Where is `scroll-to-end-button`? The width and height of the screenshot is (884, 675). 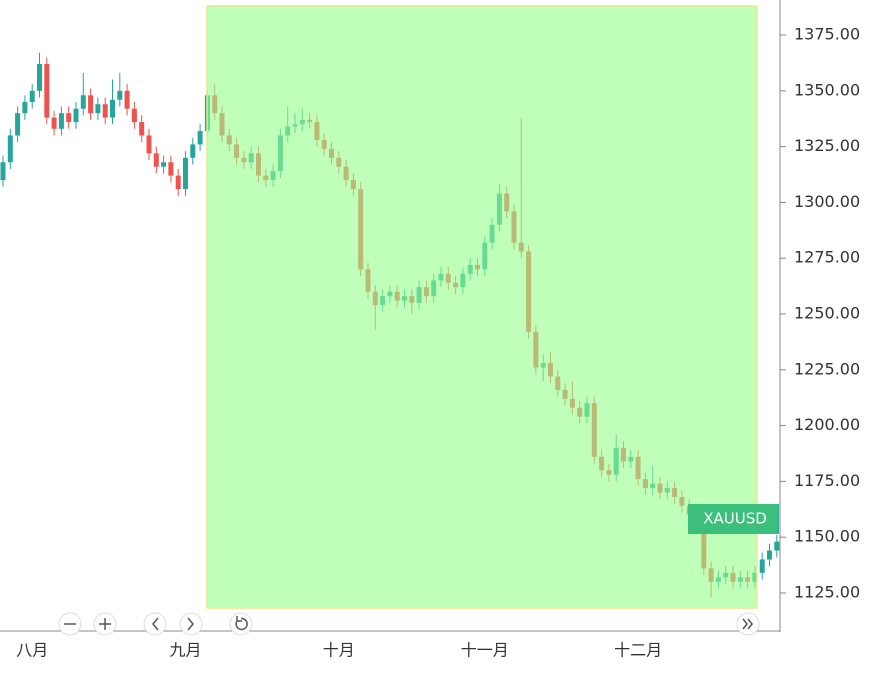 scroll-to-end-button is located at coordinates (748, 624).